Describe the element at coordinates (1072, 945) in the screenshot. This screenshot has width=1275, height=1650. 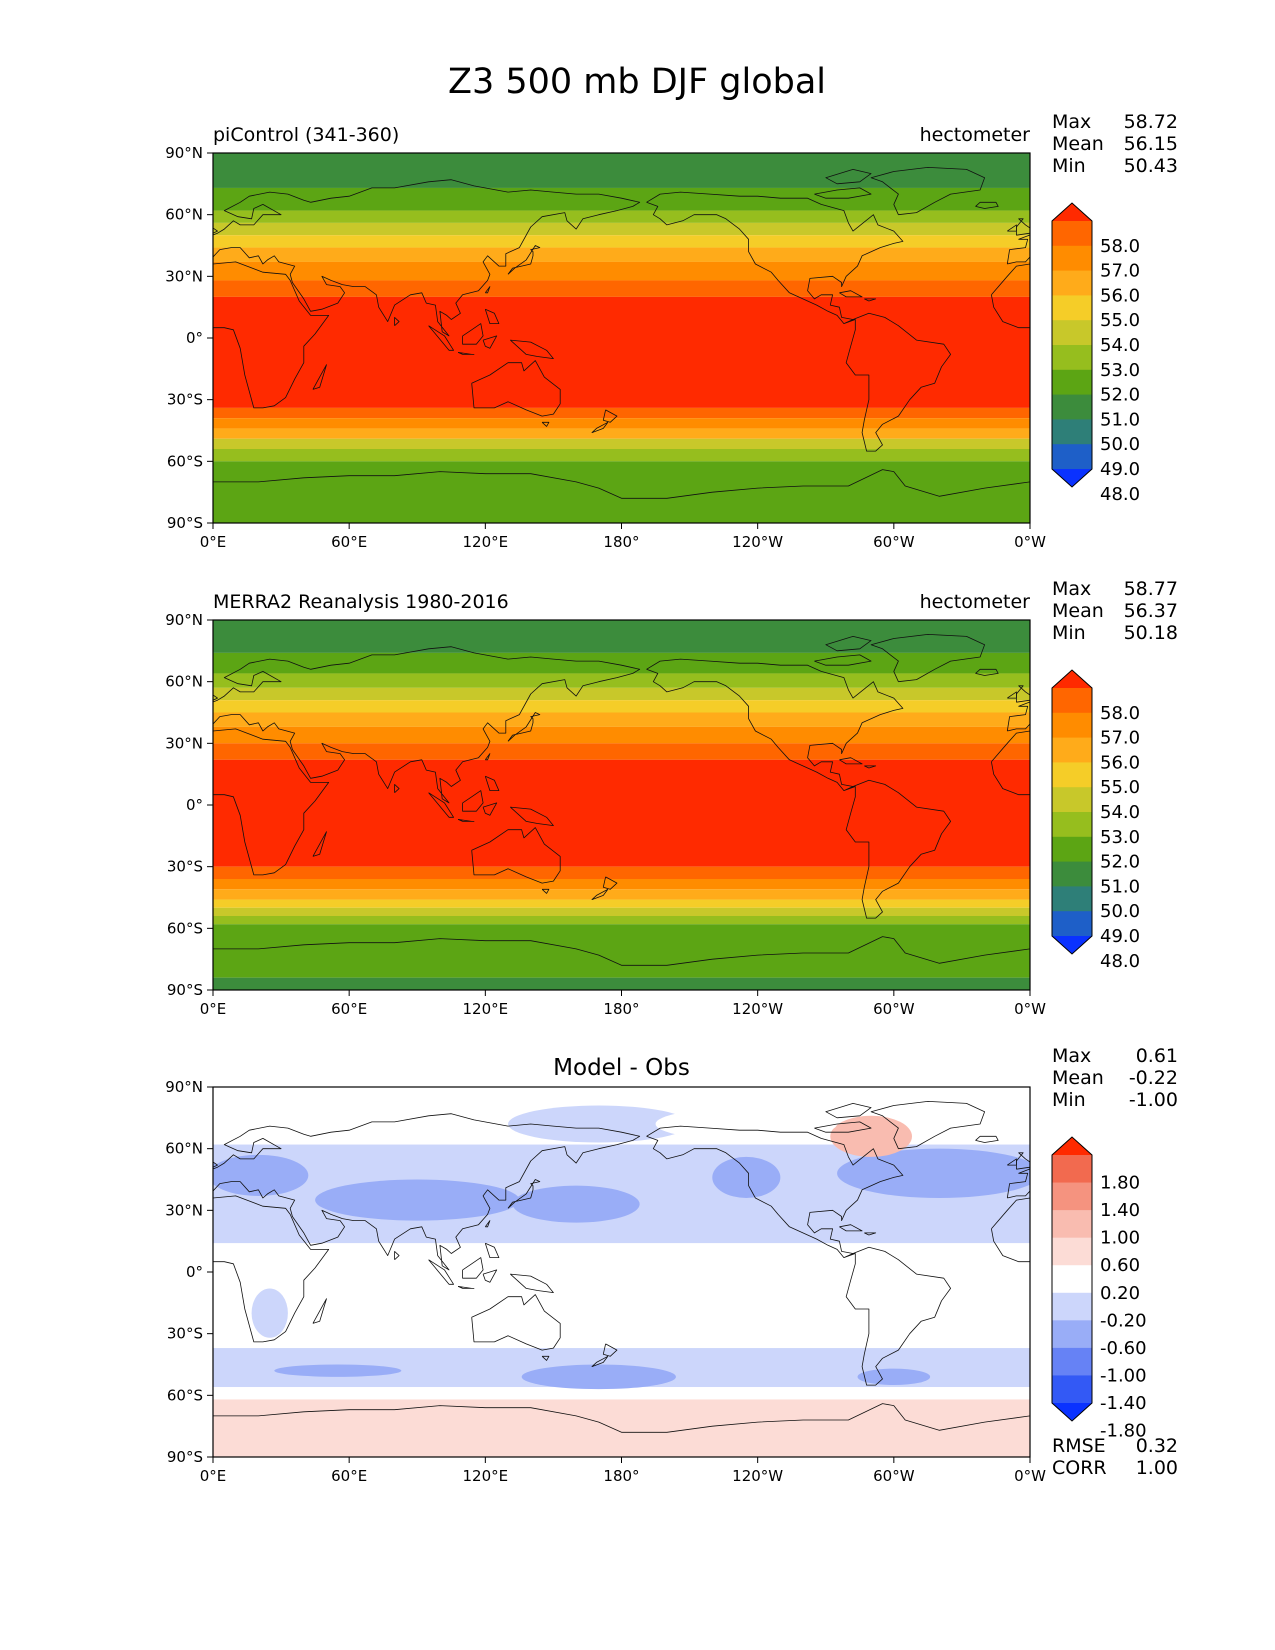
I see `colorbar-extend-bottom` at that location.